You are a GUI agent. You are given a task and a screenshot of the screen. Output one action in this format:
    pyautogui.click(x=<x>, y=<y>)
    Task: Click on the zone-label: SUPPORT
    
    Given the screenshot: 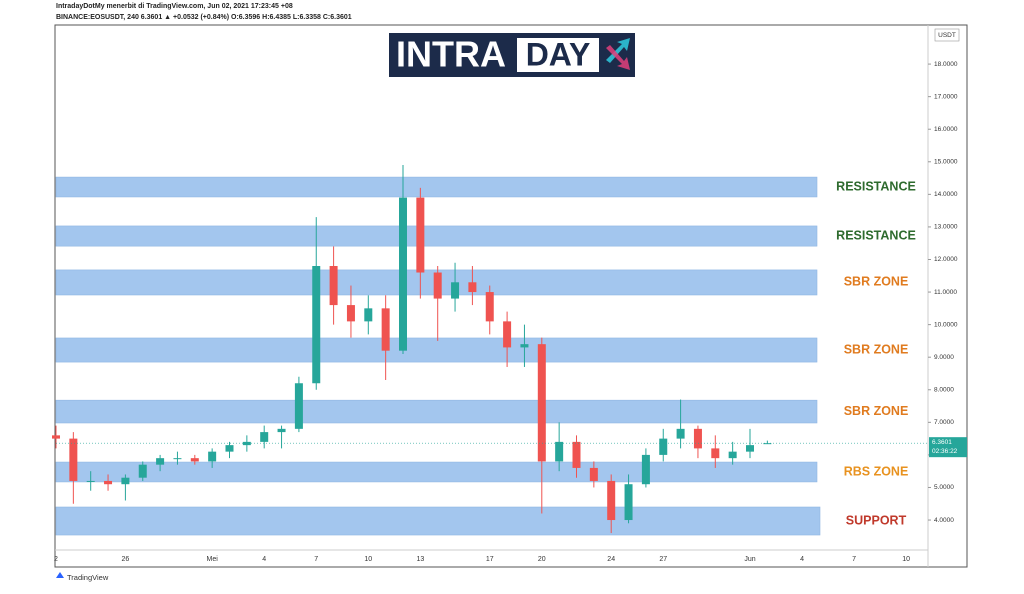 What is the action you would take?
    pyautogui.click(x=876, y=520)
    